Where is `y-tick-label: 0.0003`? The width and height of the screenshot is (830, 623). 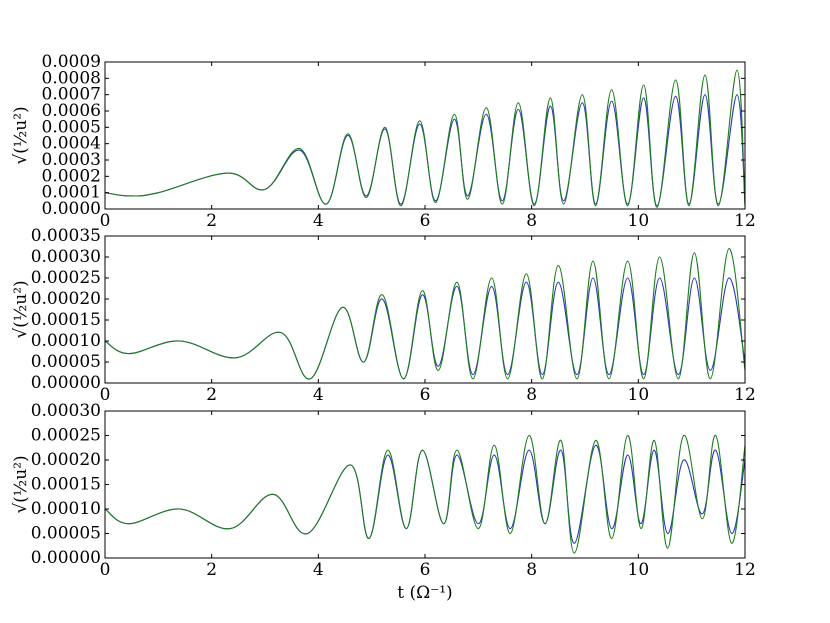 y-tick-label: 0.0003 is located at coordinates (71, 160).